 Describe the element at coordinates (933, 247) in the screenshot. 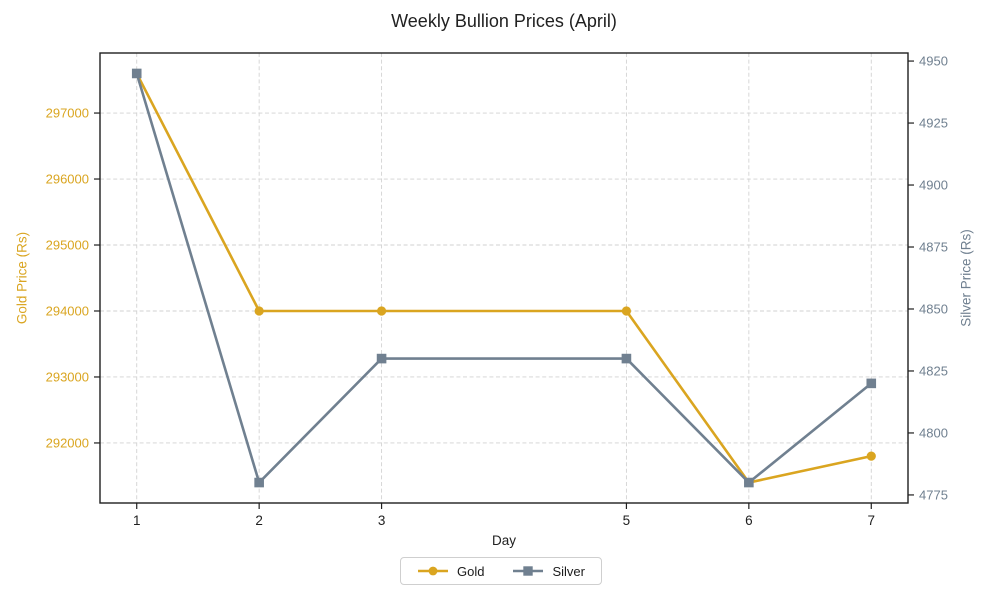

I see `right-tick-label: 4875` at that location.